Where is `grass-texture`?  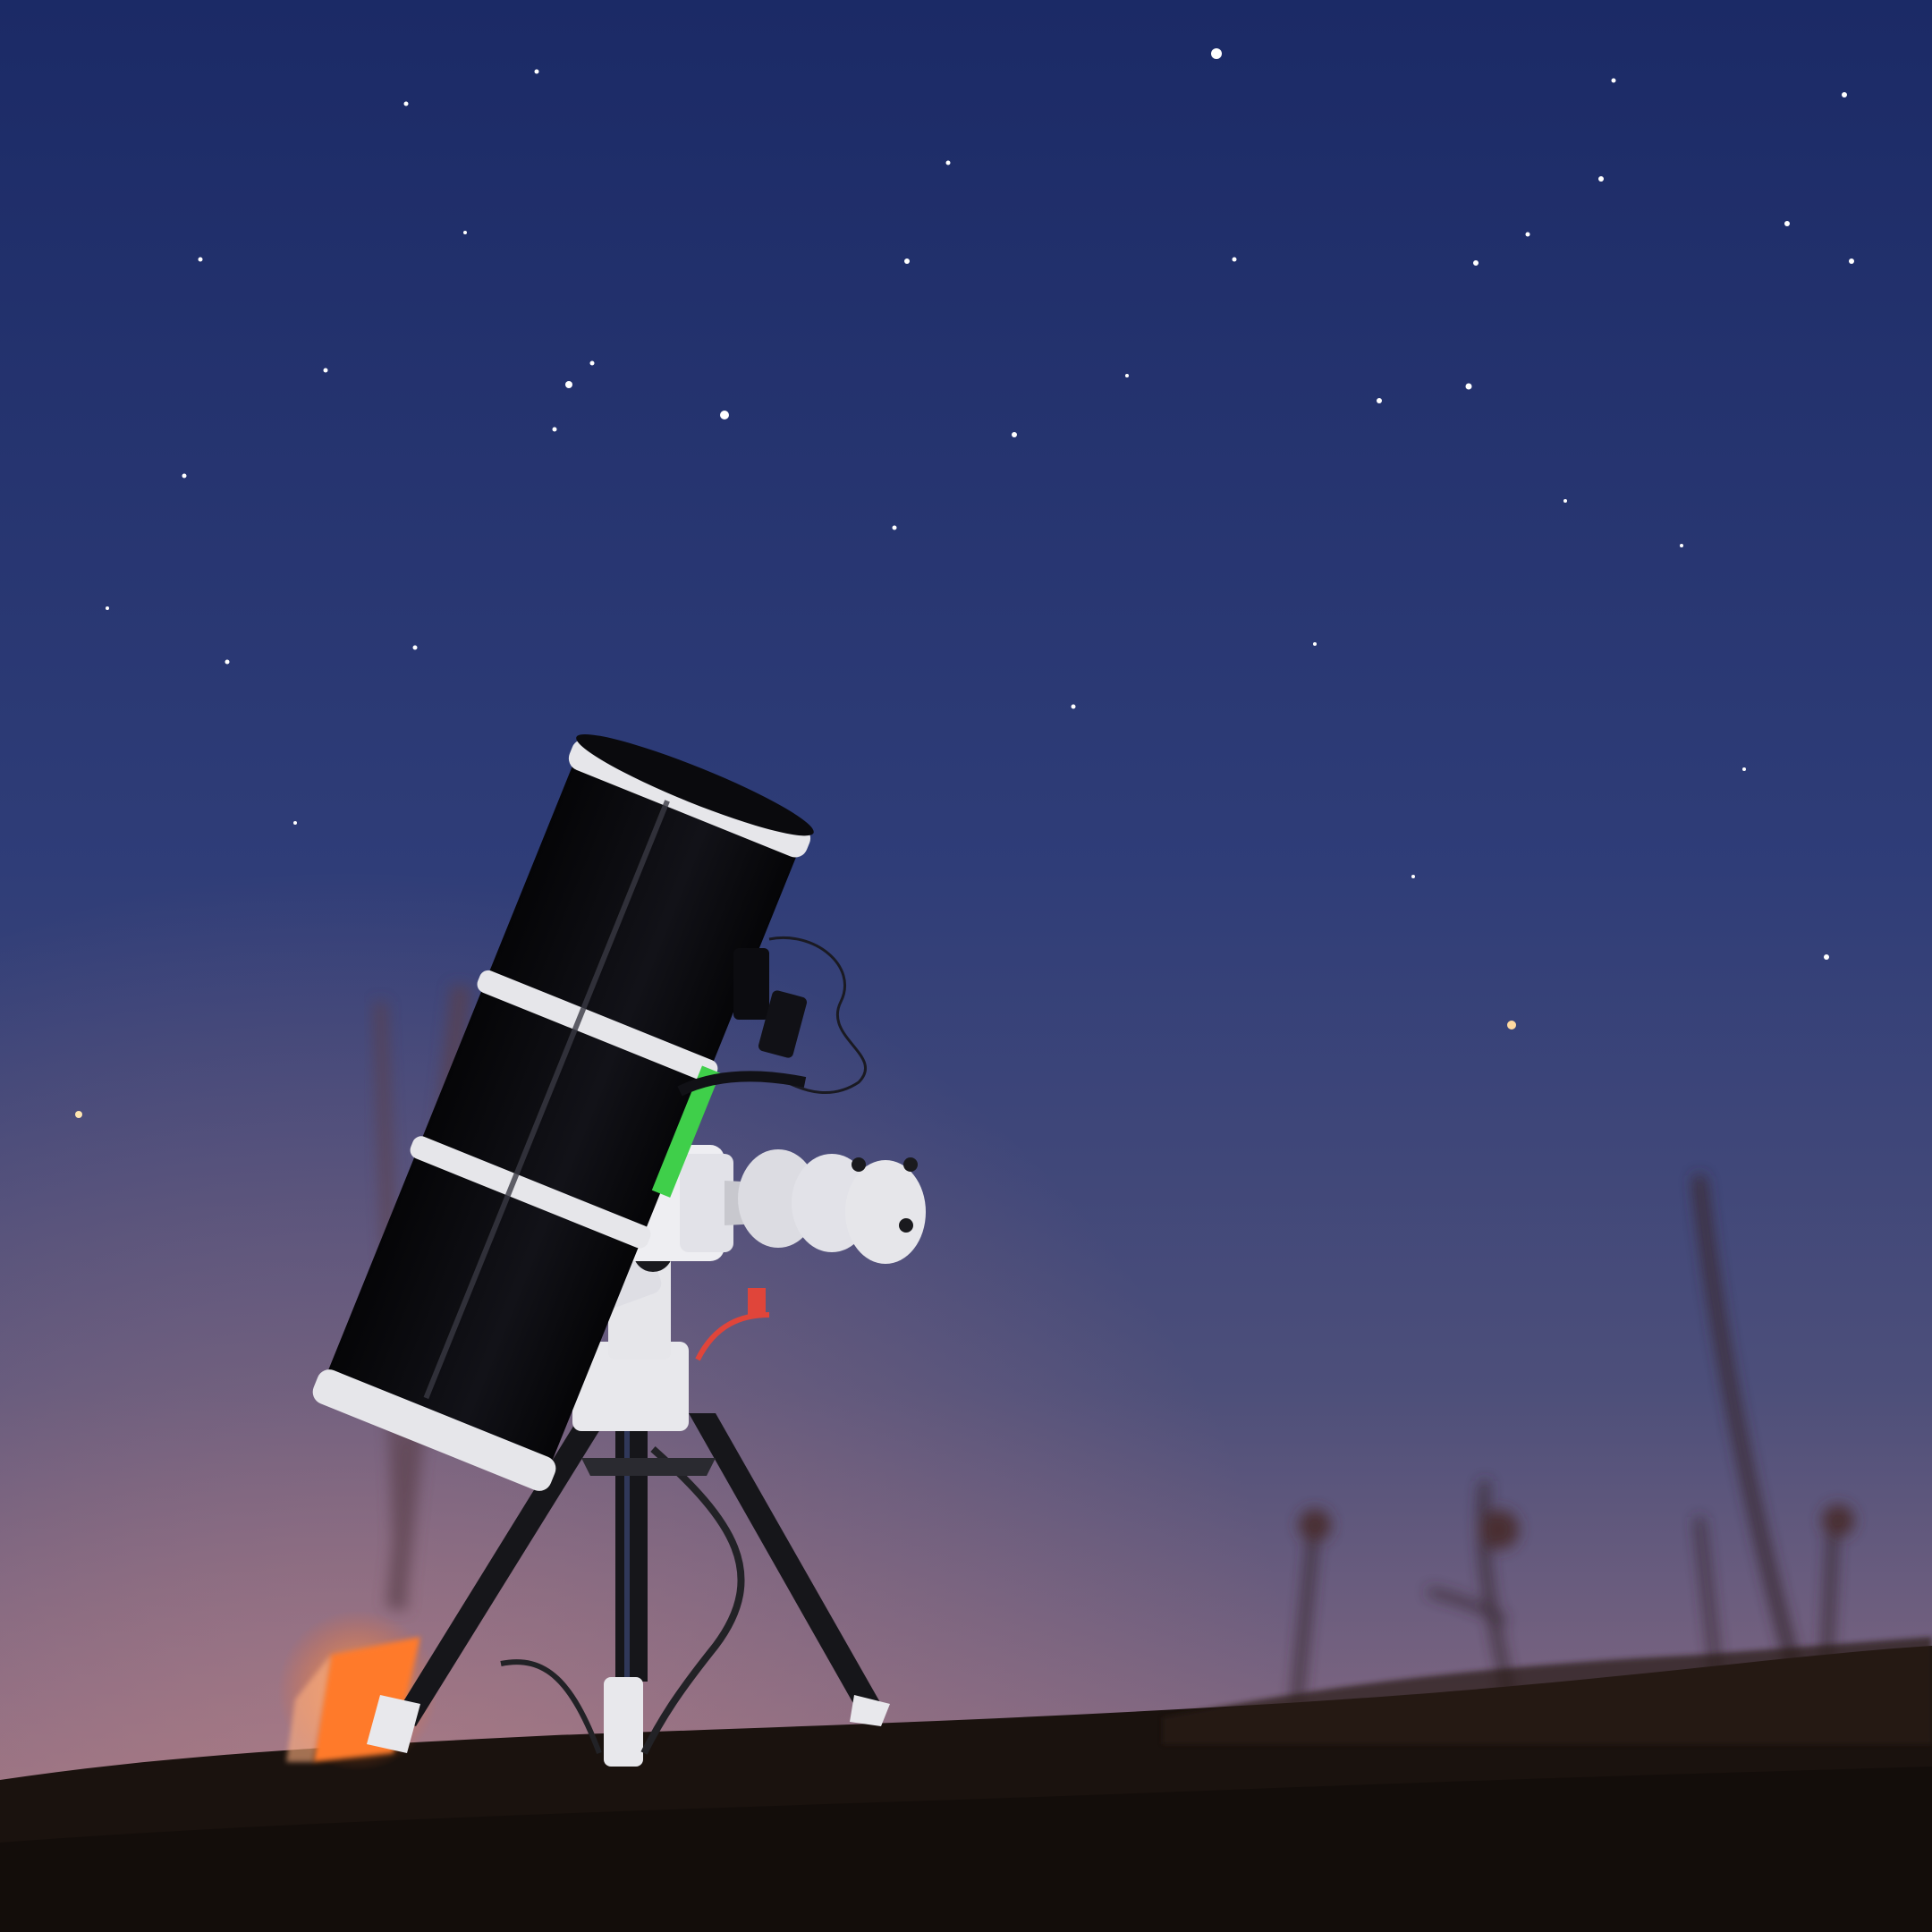
grass-texture is located at coordinates (1547, 1690).